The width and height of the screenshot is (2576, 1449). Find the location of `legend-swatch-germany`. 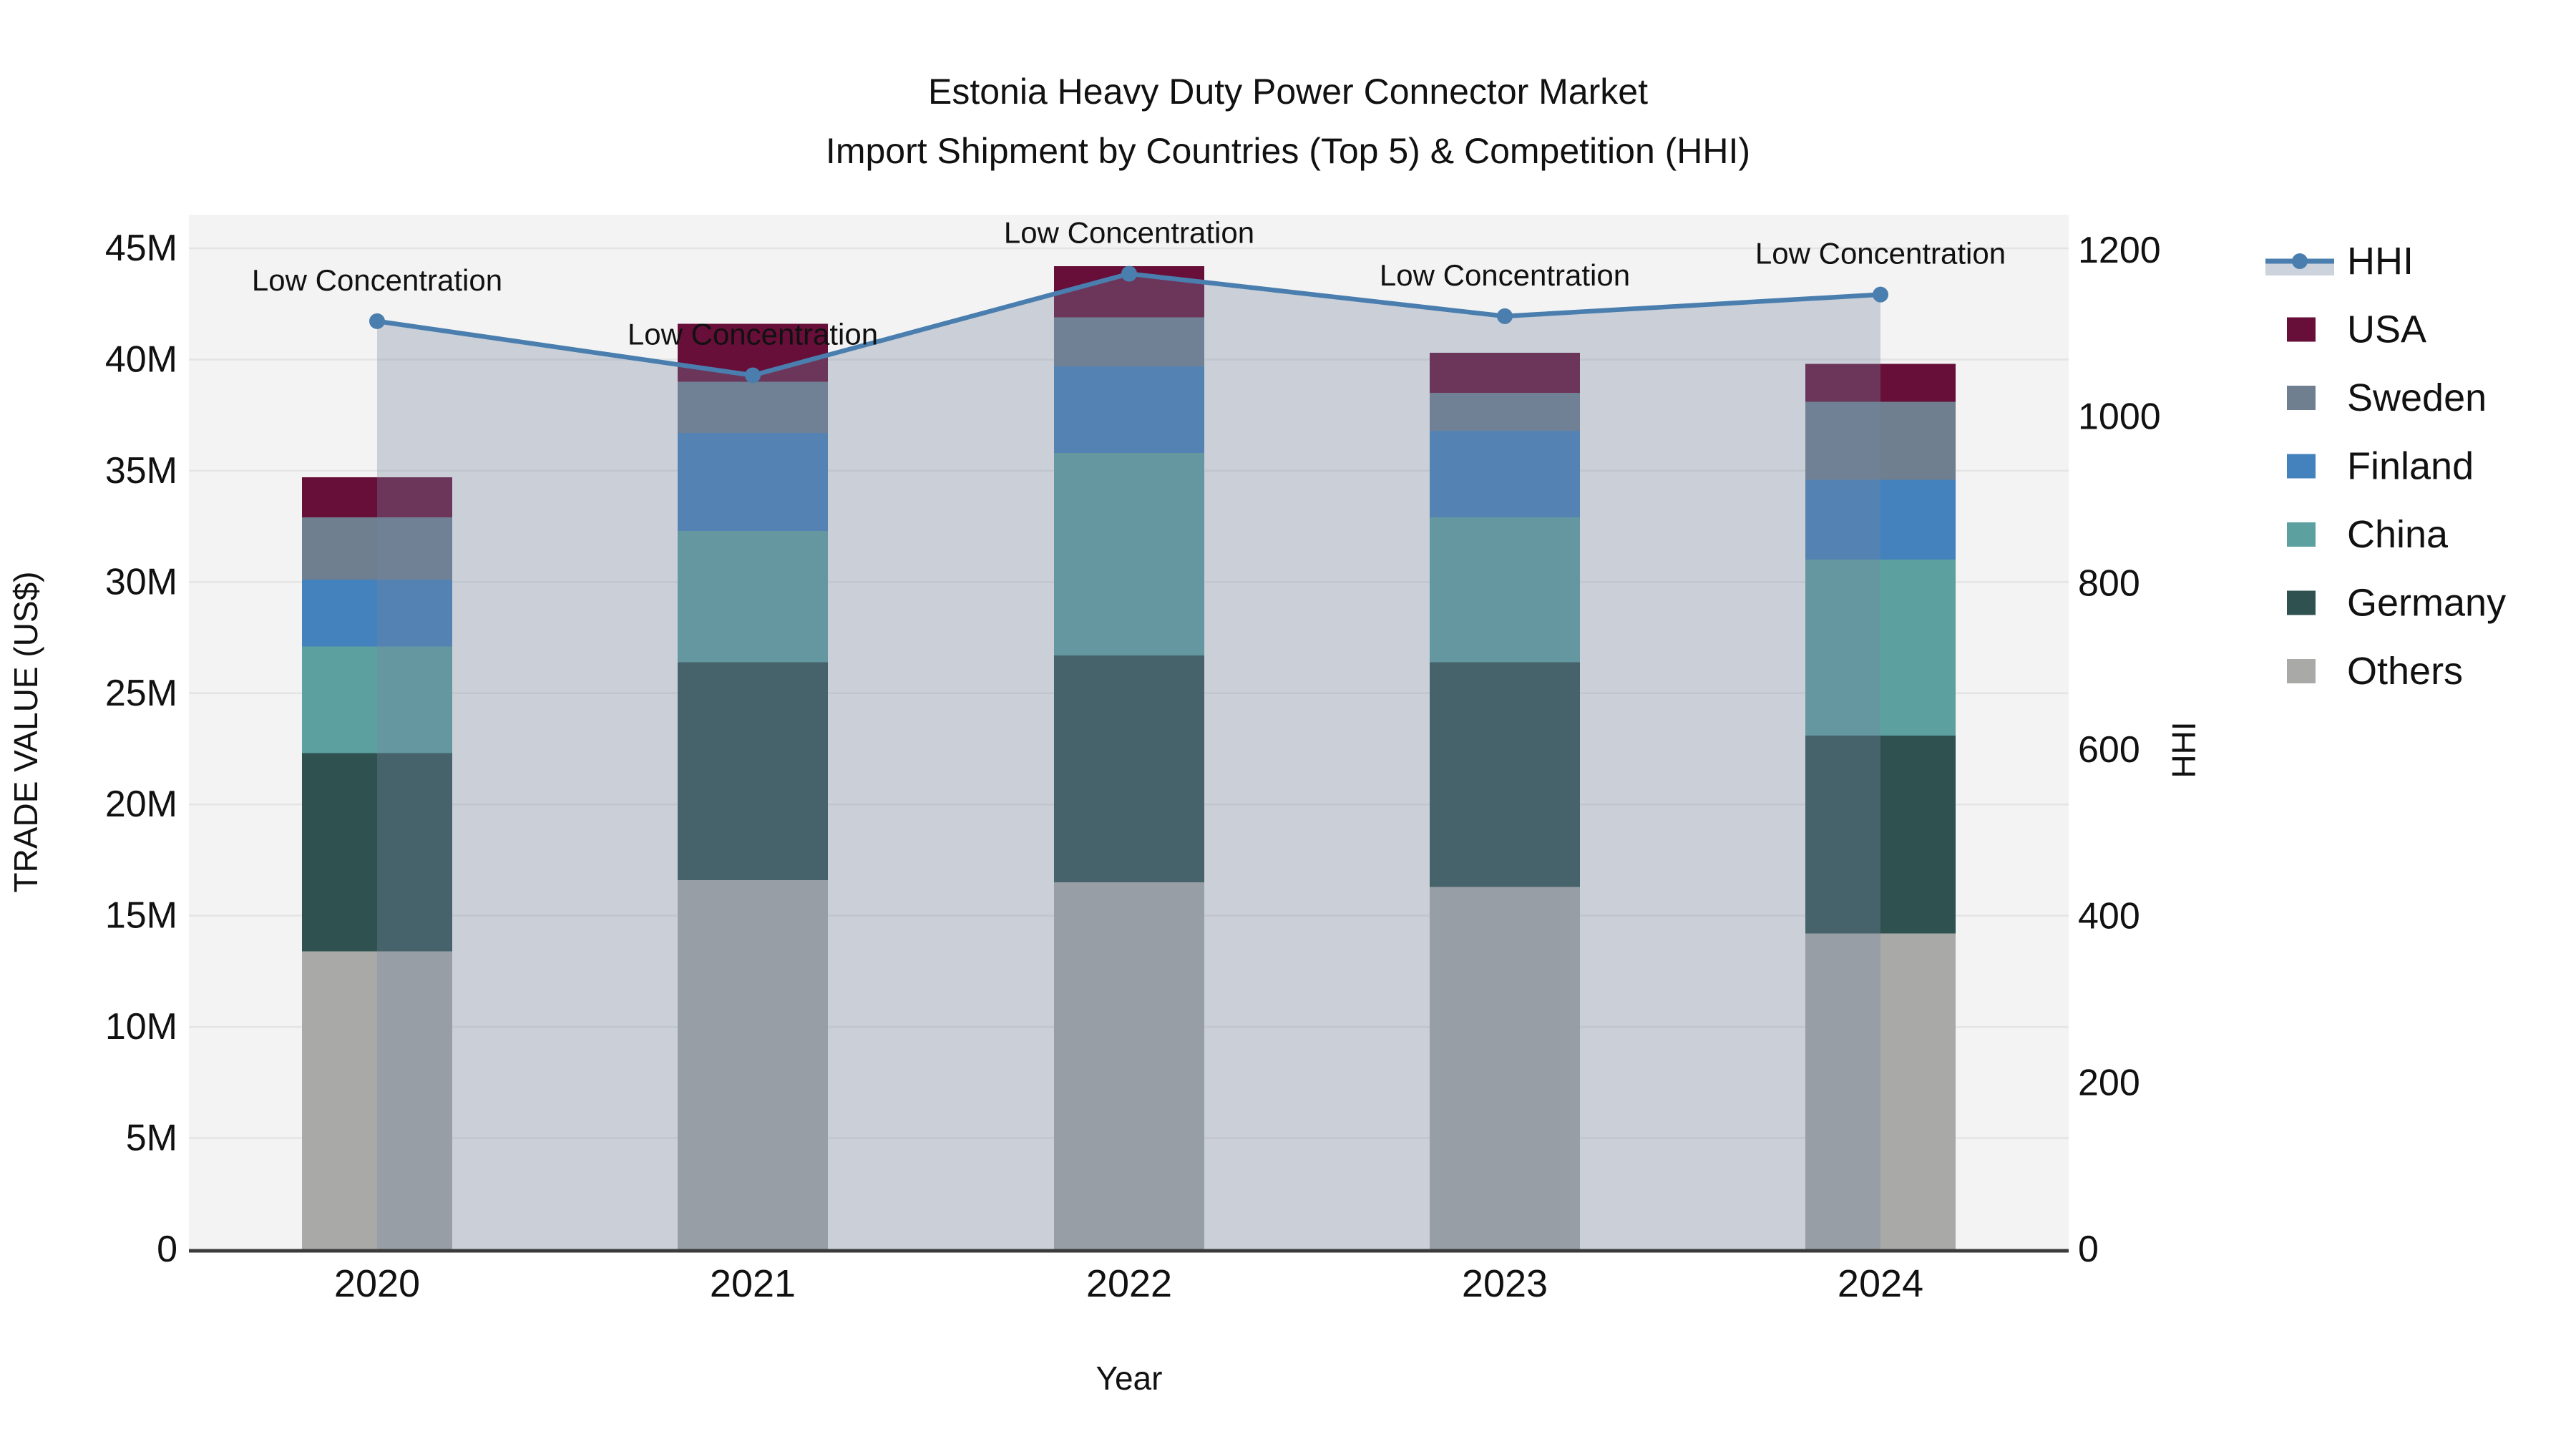

legend-swatch-germany is located at coordinates (2301, 602).